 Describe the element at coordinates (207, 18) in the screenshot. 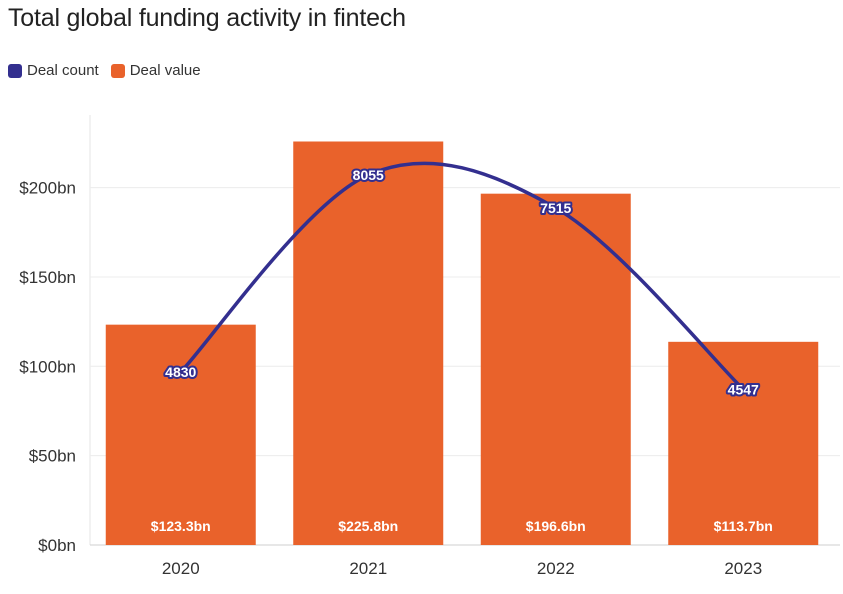

I see `chart-title: Total global funding activity in fintech` at that location.